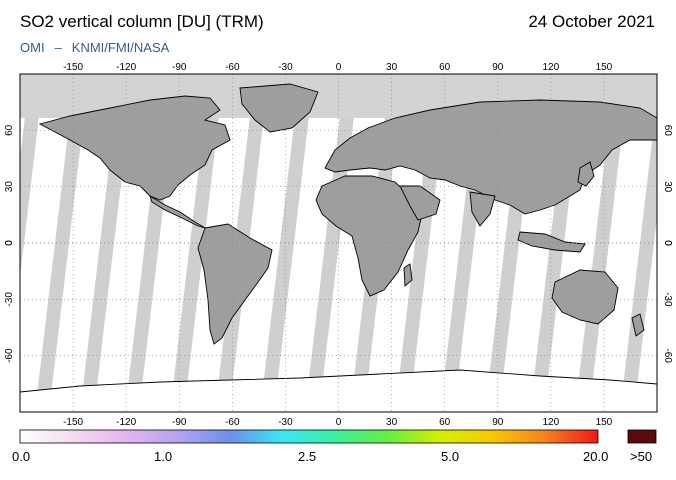 This screenshot has width=676, height=480. What do you see at coordinates (179, 67) in the screenshot?
I see `lon-tick-label-top: -90` at bounding box center [179, 67].